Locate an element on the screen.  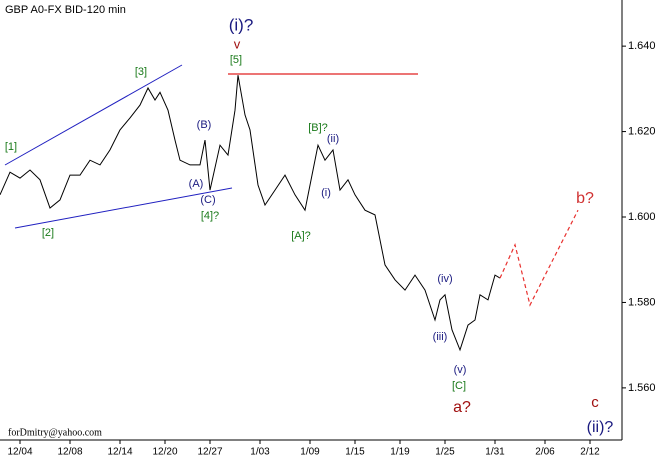
wave-label: (B) is located at coordinates (204, 125).